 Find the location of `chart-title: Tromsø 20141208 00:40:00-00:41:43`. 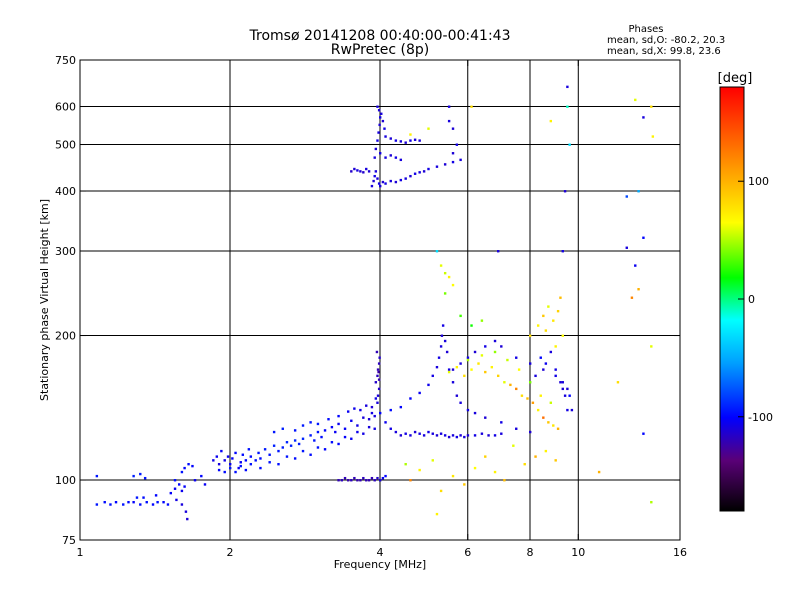

chart-title: Tromsø 20141208 00:40:00-00:41:43 is located at coordinates (380, 36).